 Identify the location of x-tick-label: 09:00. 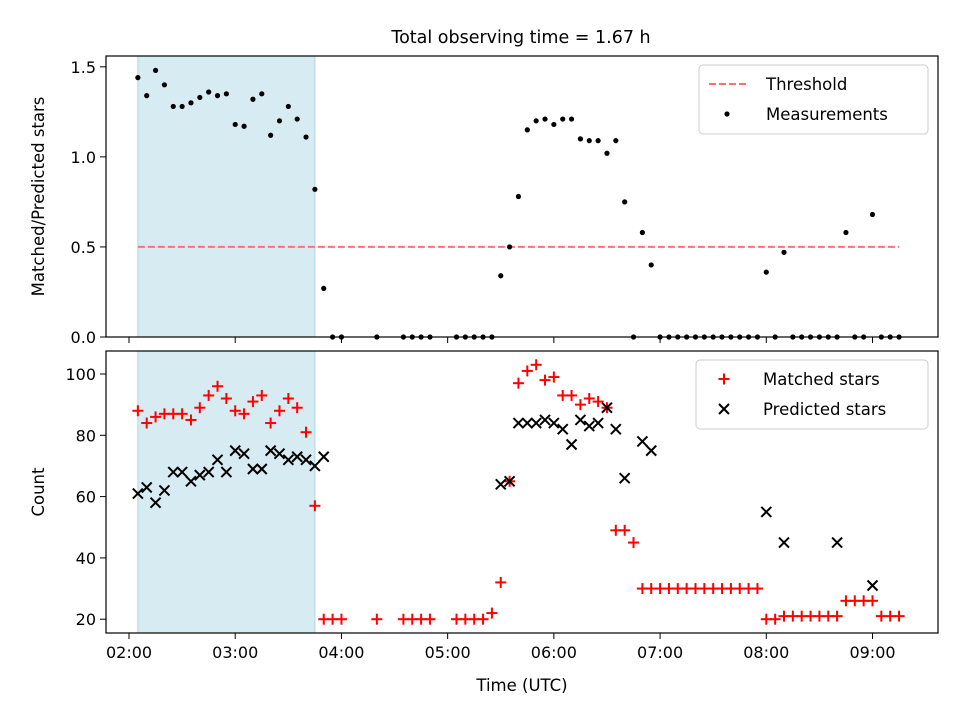
(872, 652).